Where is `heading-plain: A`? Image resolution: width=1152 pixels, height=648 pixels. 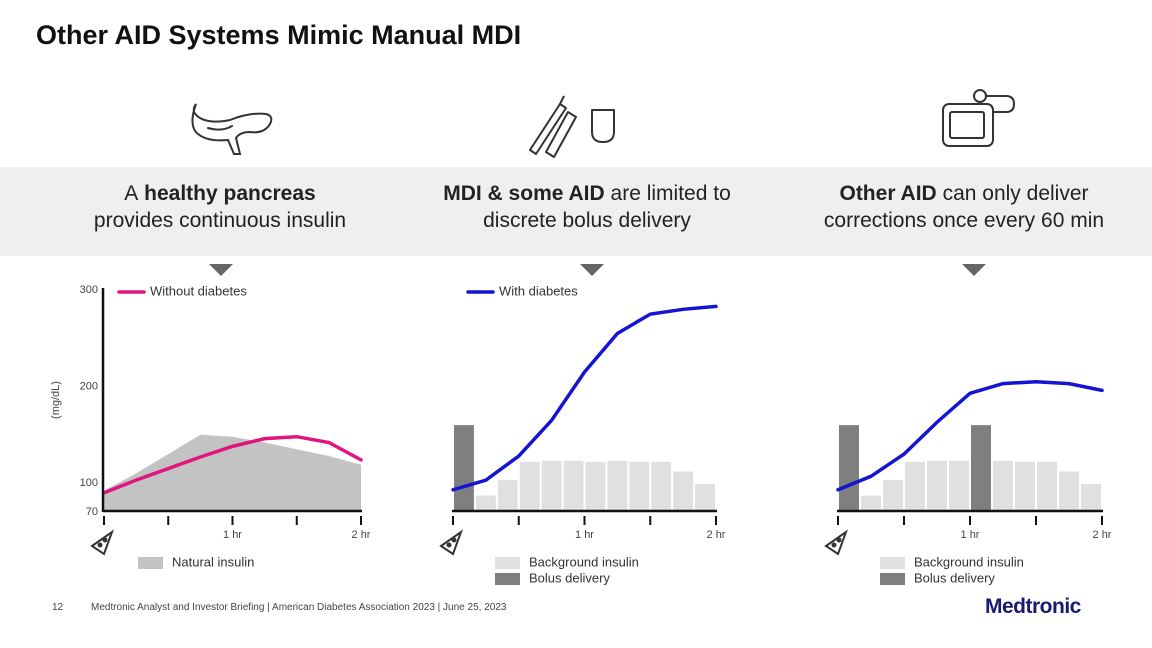
heading-plain: A is located at coordinates (131, 193).